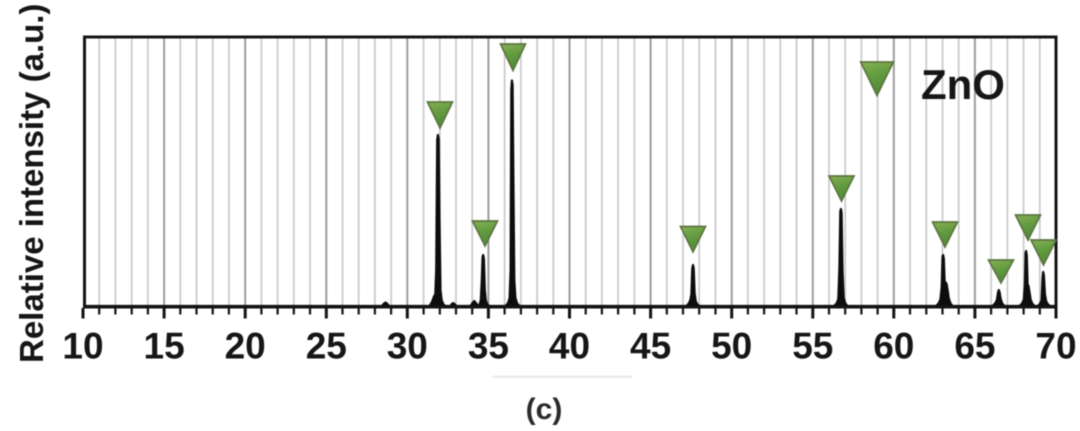 This screenshot has height=431, width=1080. I want to click on svg-text: 40, so click(569, 346).